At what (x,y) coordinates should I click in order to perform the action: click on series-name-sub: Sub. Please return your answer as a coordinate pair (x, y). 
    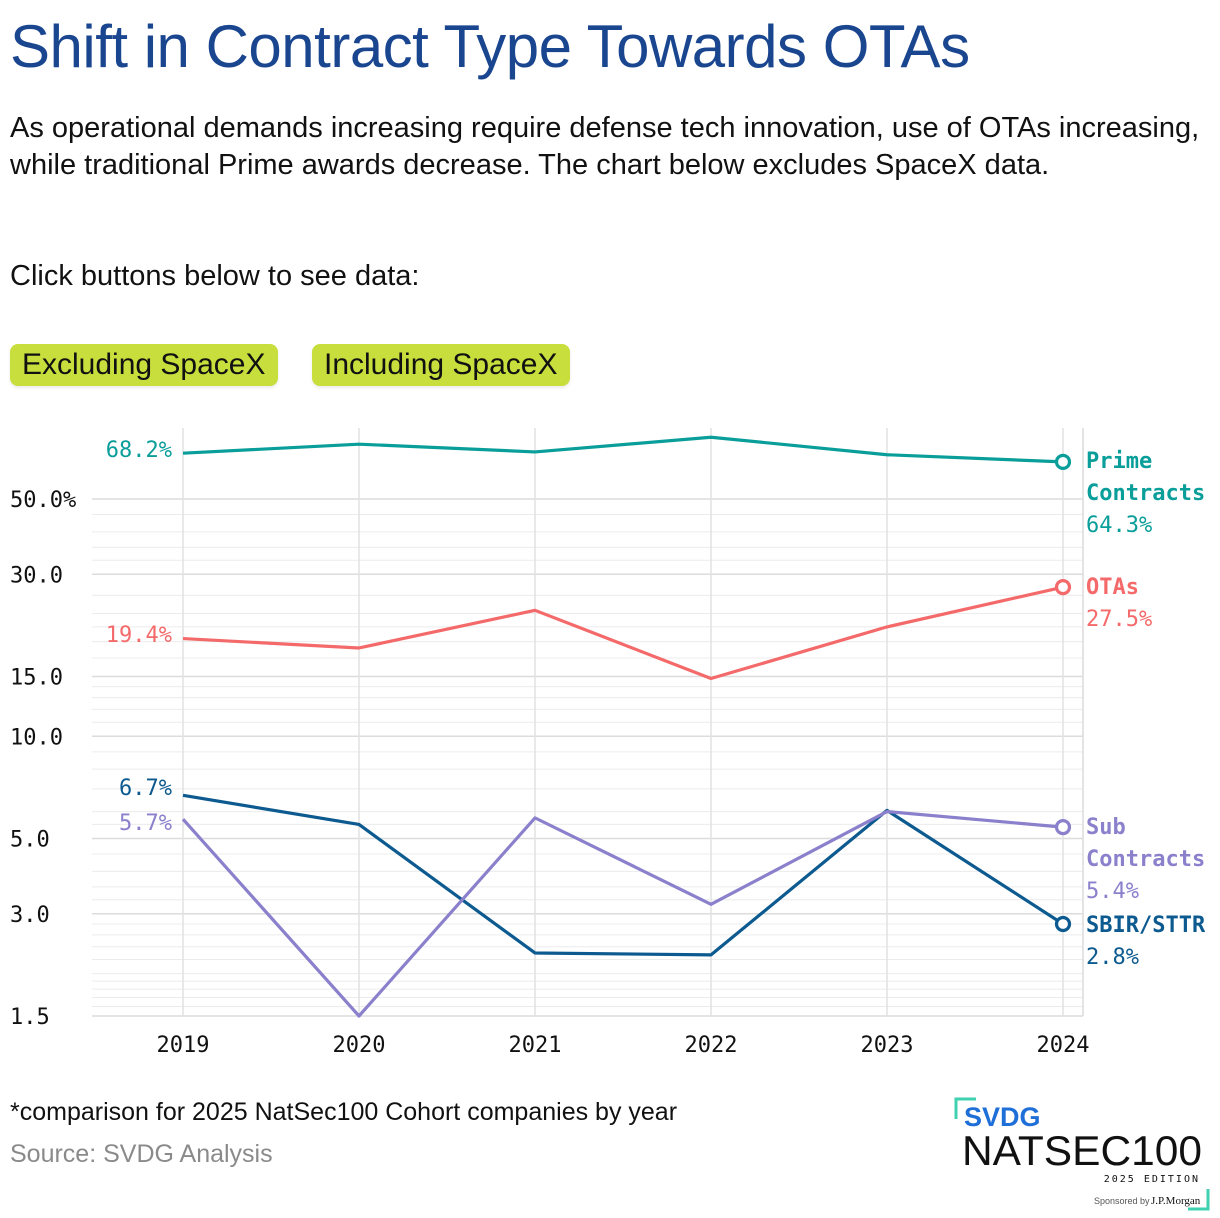
    Looking at the image, I should click on (1106, 827).